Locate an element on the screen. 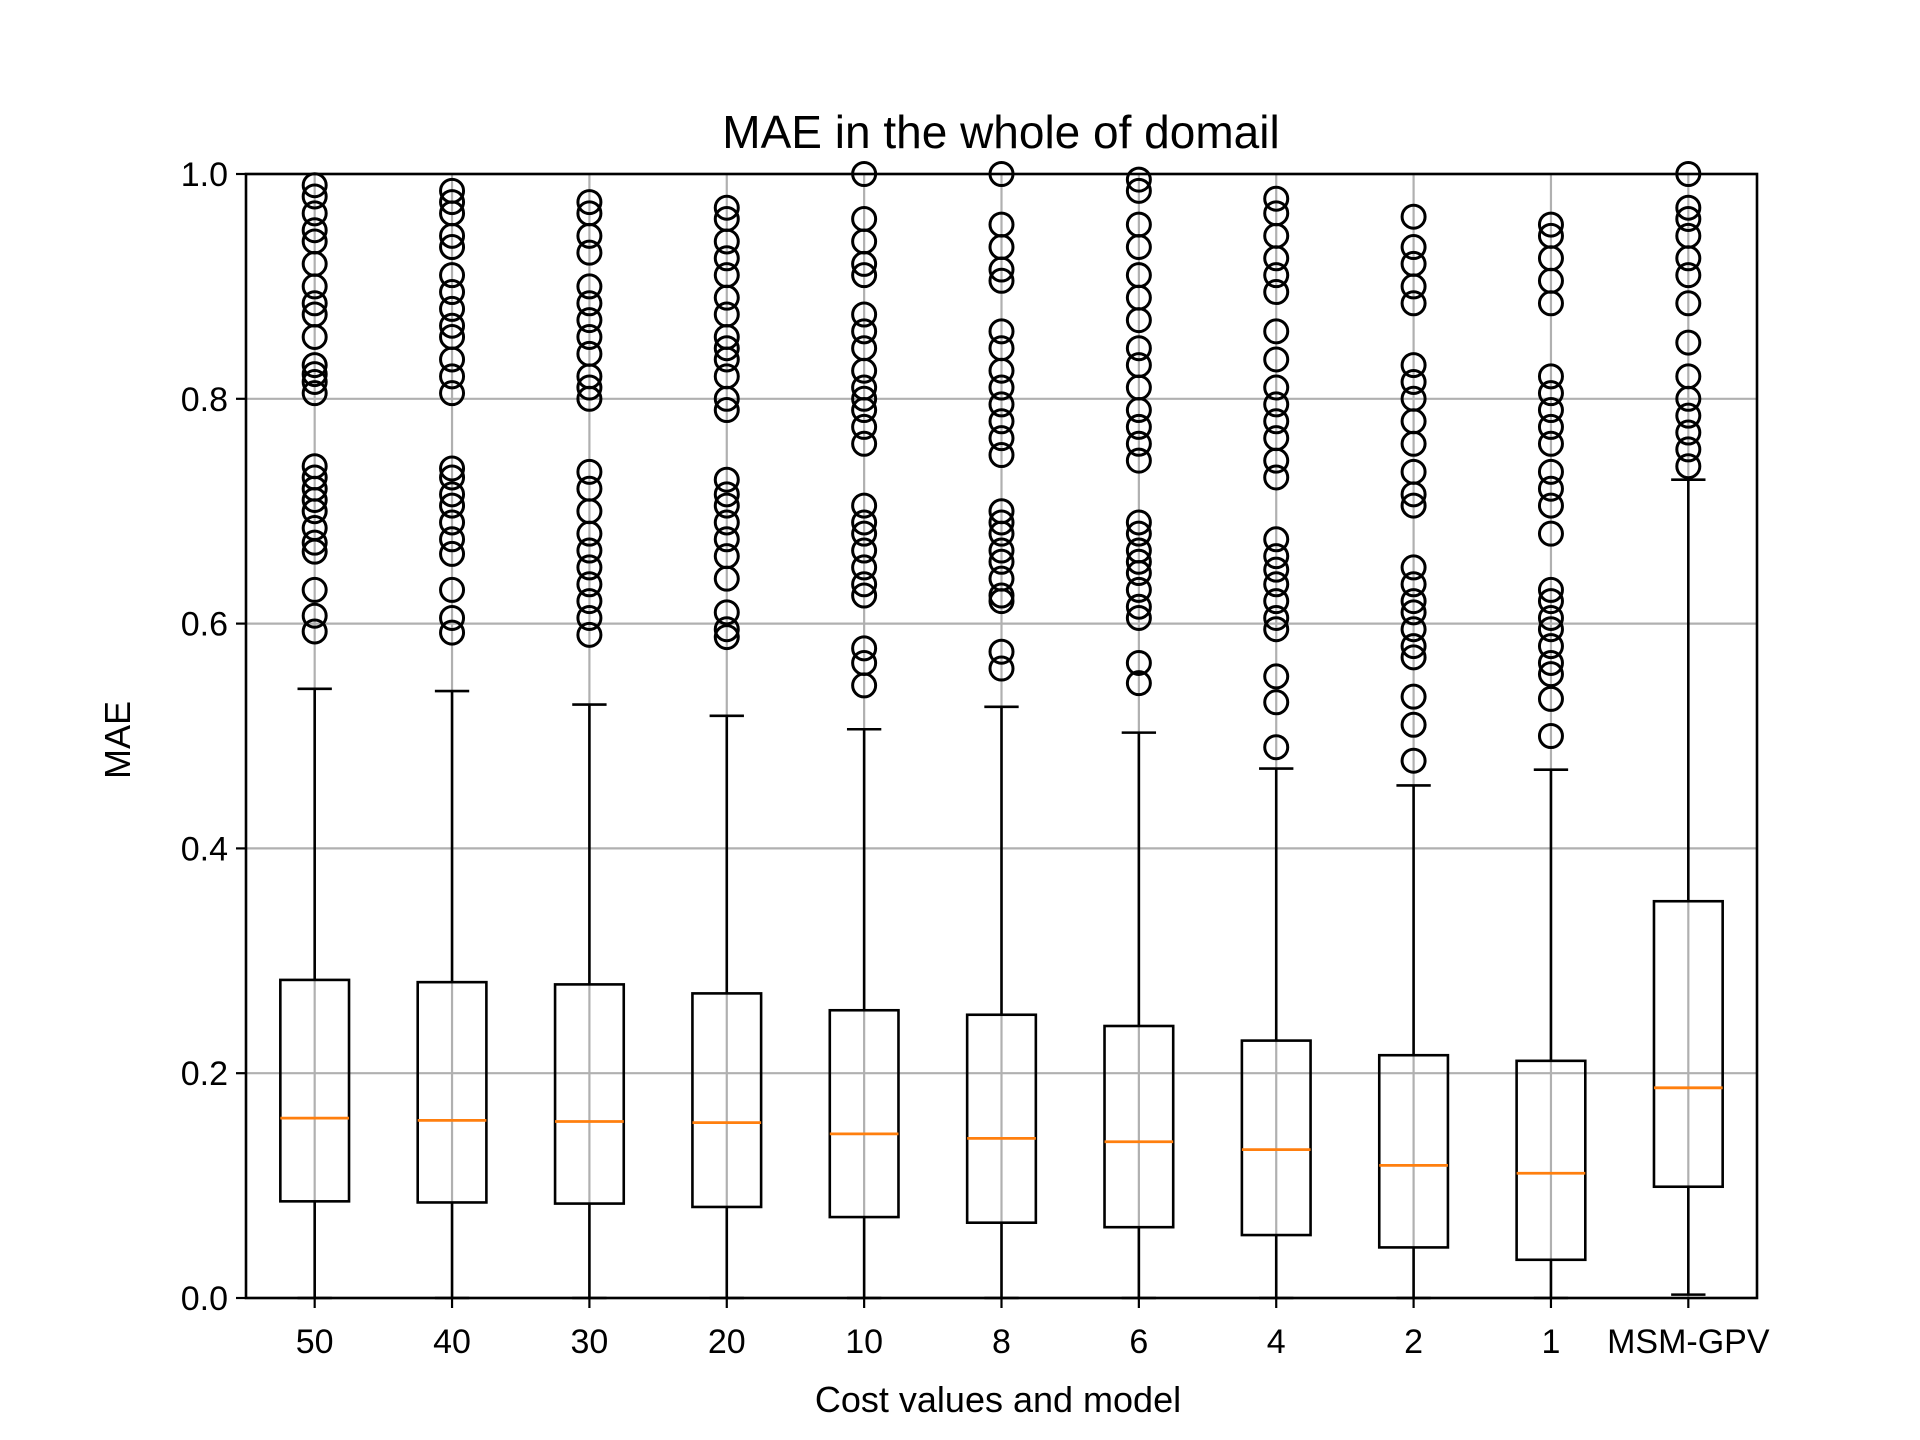 This screenshot has height=1440, width=1920. y-tick-label: 0.6 is located at coordinates (204, 625).